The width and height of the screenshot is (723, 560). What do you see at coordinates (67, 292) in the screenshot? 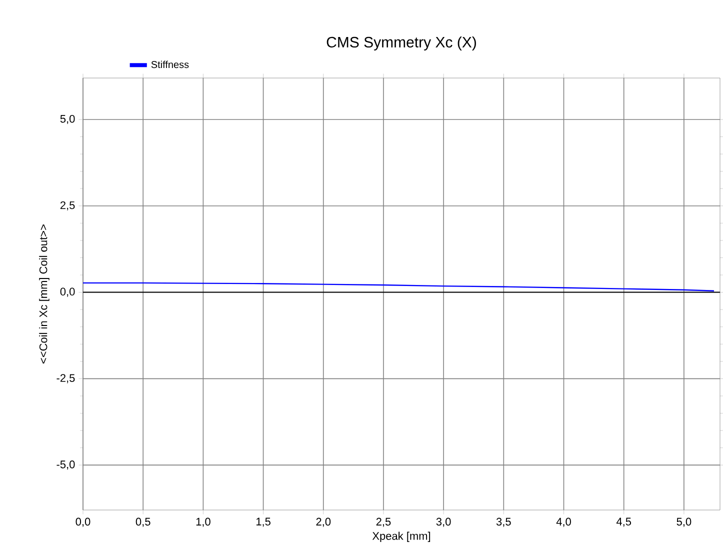
I see `y-tick-label: 0,0` at bounding box center [67, 292].